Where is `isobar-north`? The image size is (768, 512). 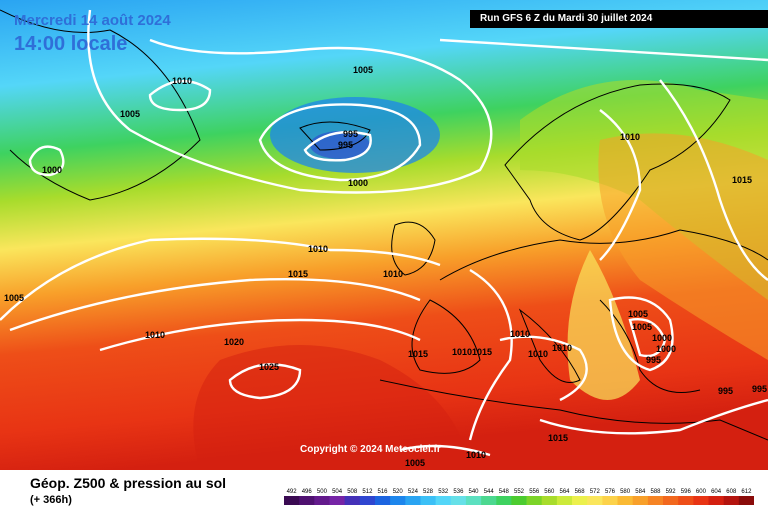 isobar-north is located at coordinates (603, 50).